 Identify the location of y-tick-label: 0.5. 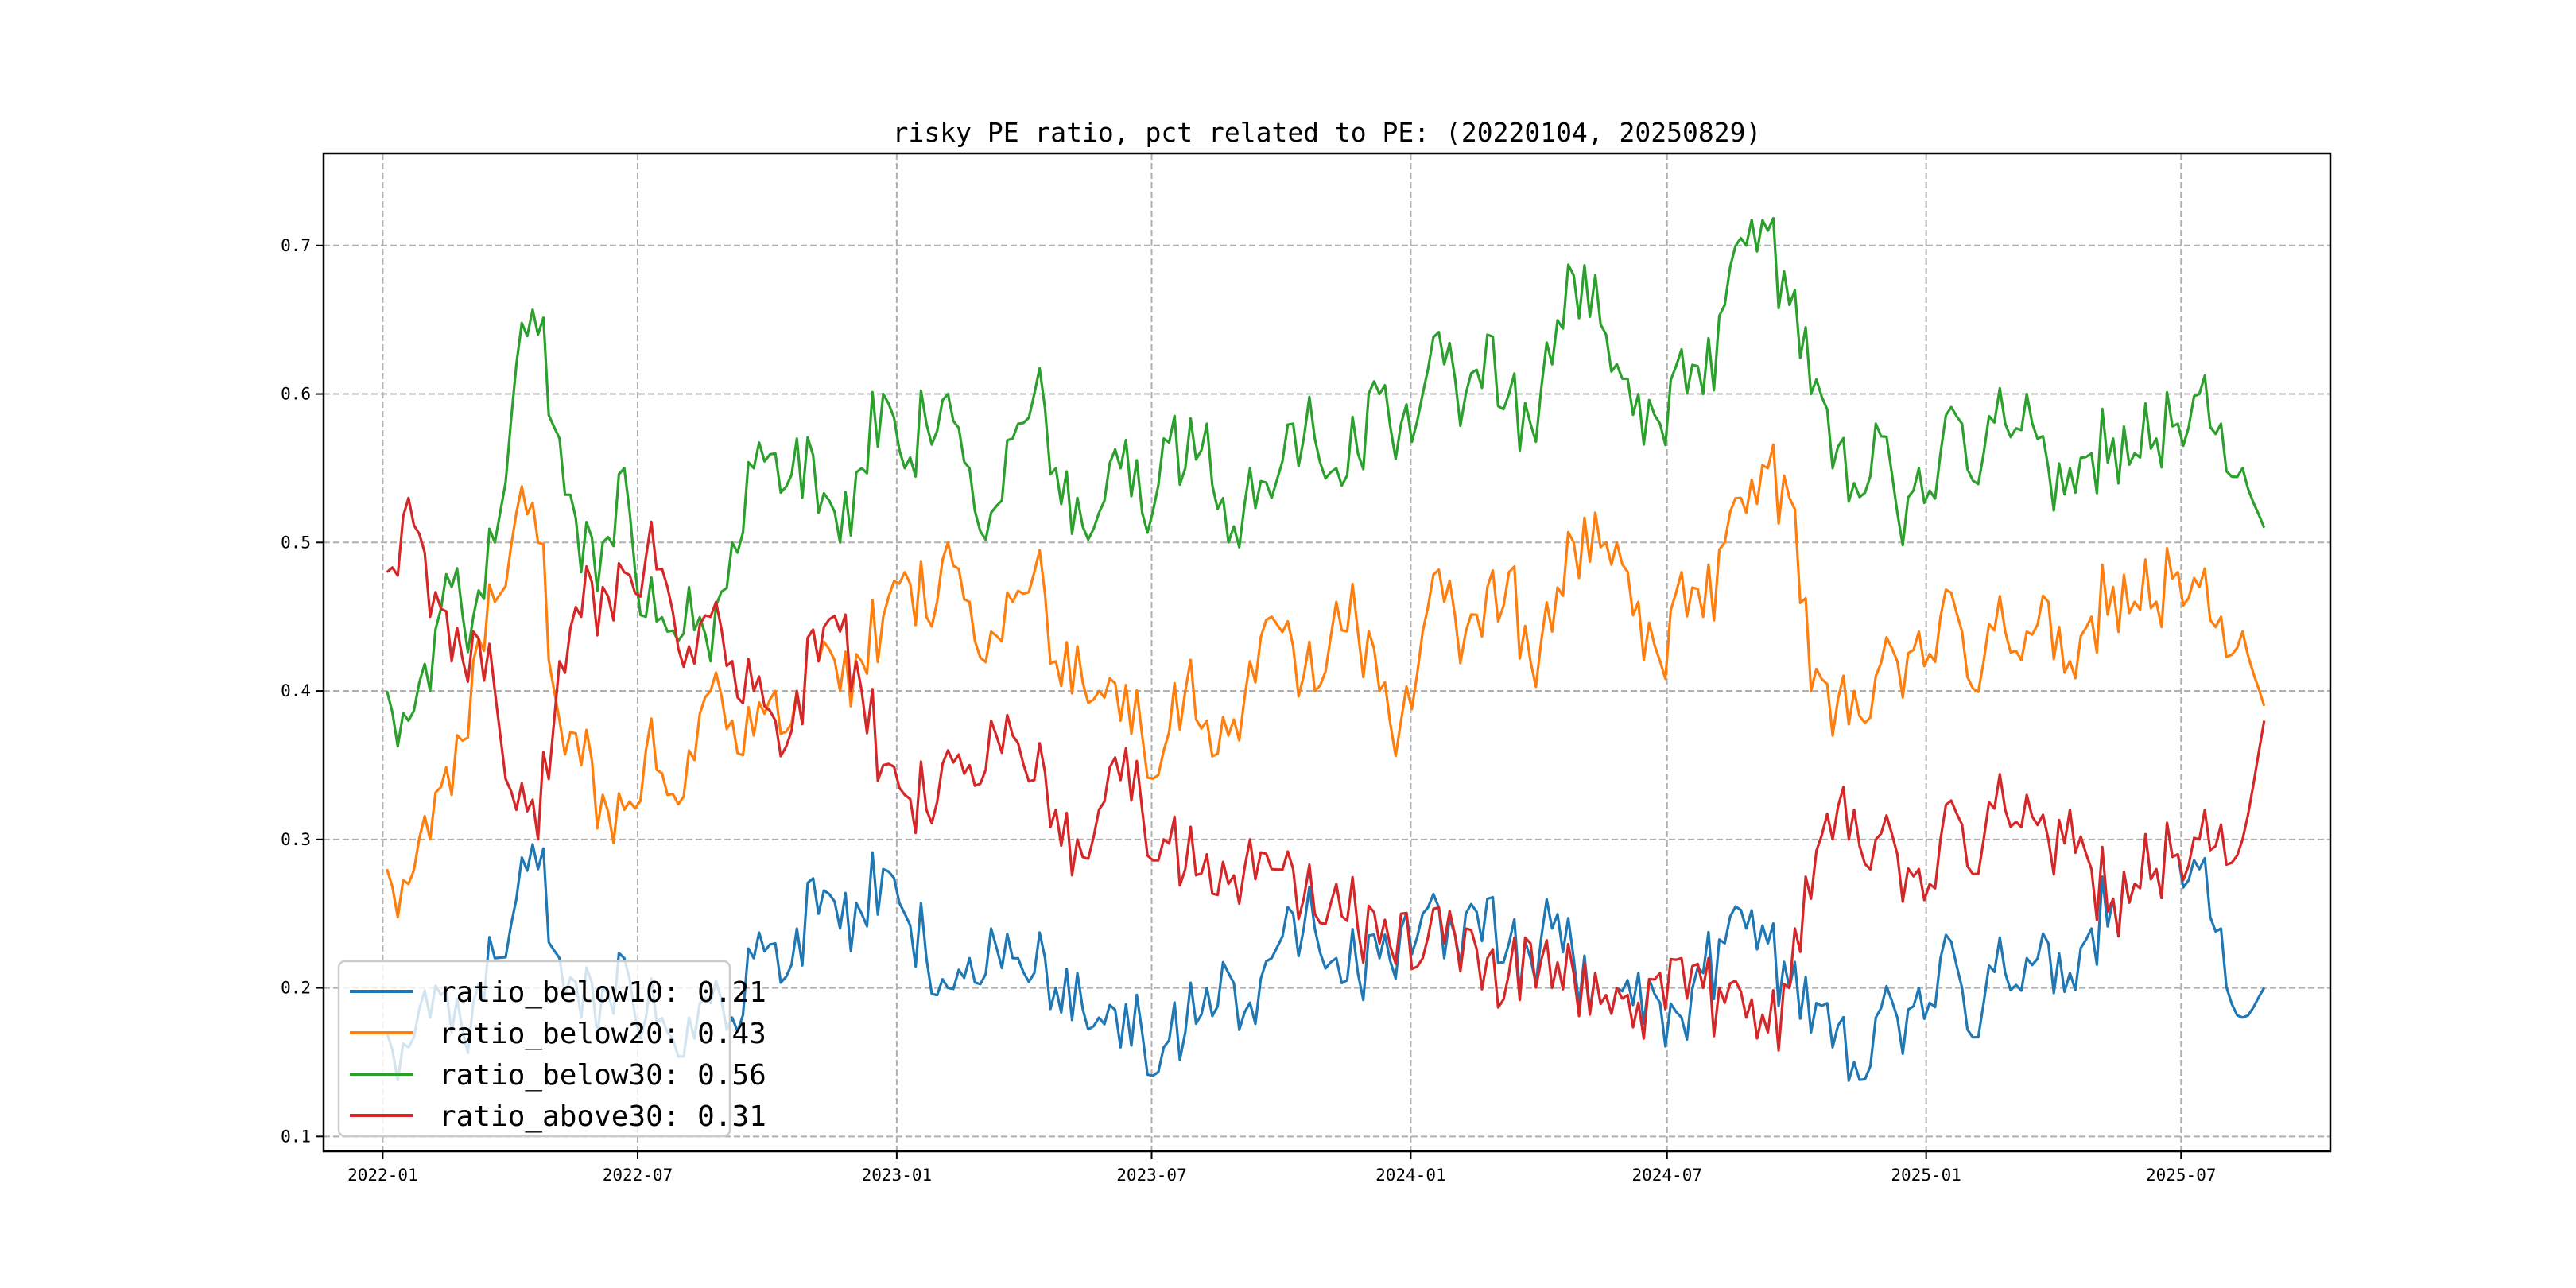
(296, 543).